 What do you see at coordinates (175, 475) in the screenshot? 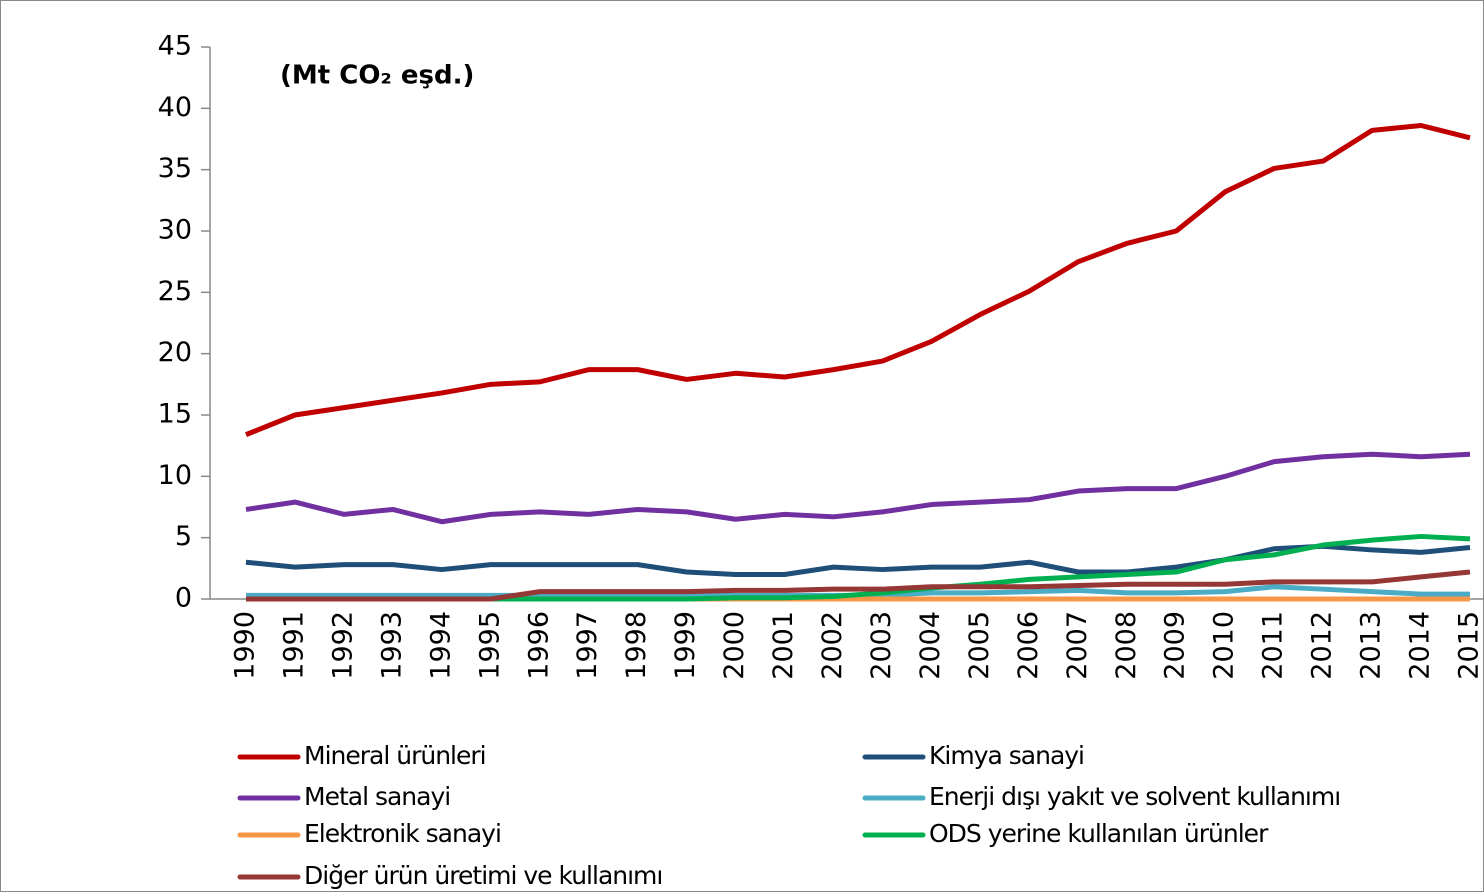
I see `y-tick-label: 10` at bounding box center [175, 475].